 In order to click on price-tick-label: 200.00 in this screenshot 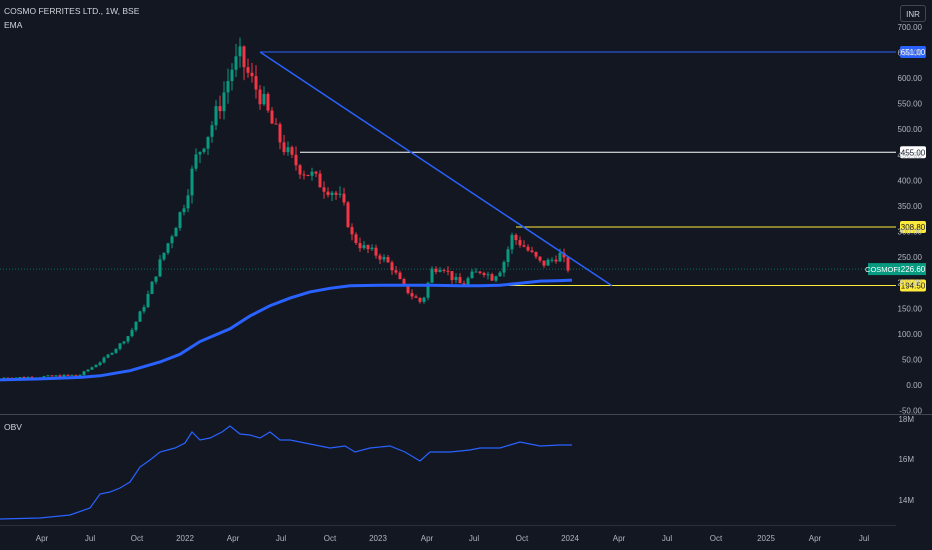, I will do `click(910, 283)`.